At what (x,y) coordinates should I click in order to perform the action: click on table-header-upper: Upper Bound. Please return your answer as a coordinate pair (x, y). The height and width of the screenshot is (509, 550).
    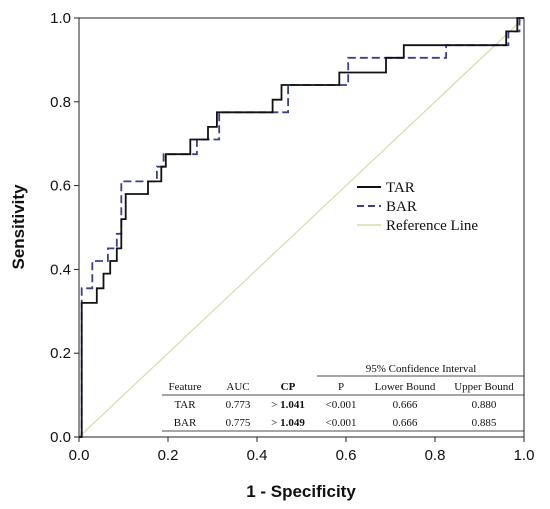
    Looking at the image, I should click on (484, 387).